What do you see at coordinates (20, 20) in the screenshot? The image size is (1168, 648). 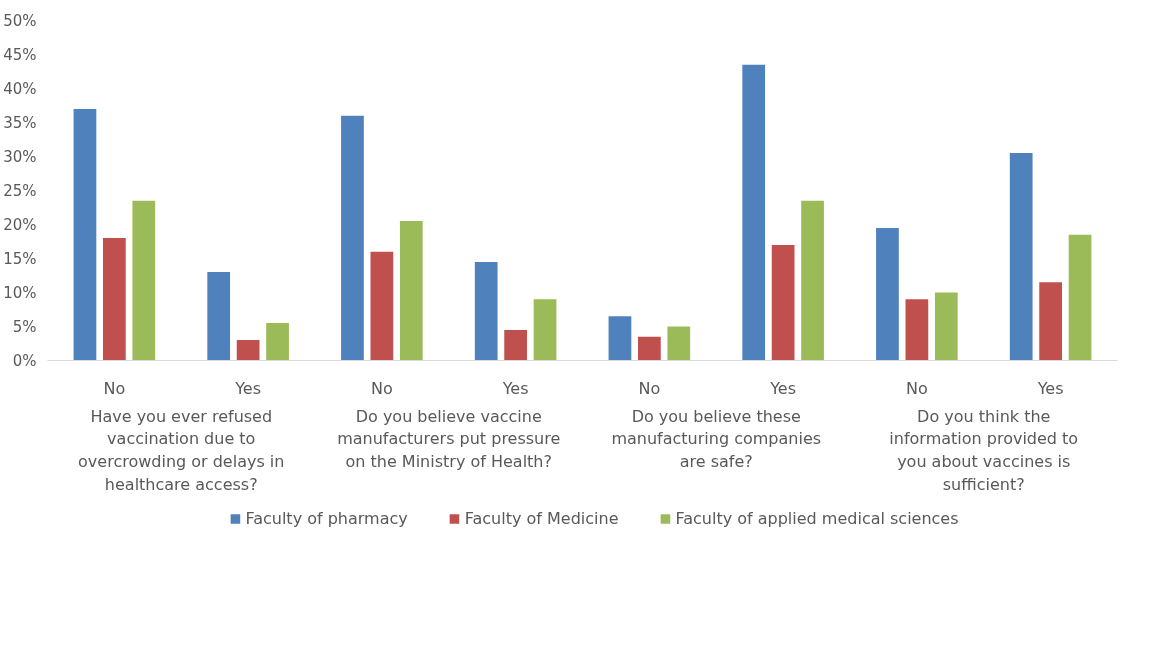 I see `y-tick-label: 50%` at bounding box center [20, 20].